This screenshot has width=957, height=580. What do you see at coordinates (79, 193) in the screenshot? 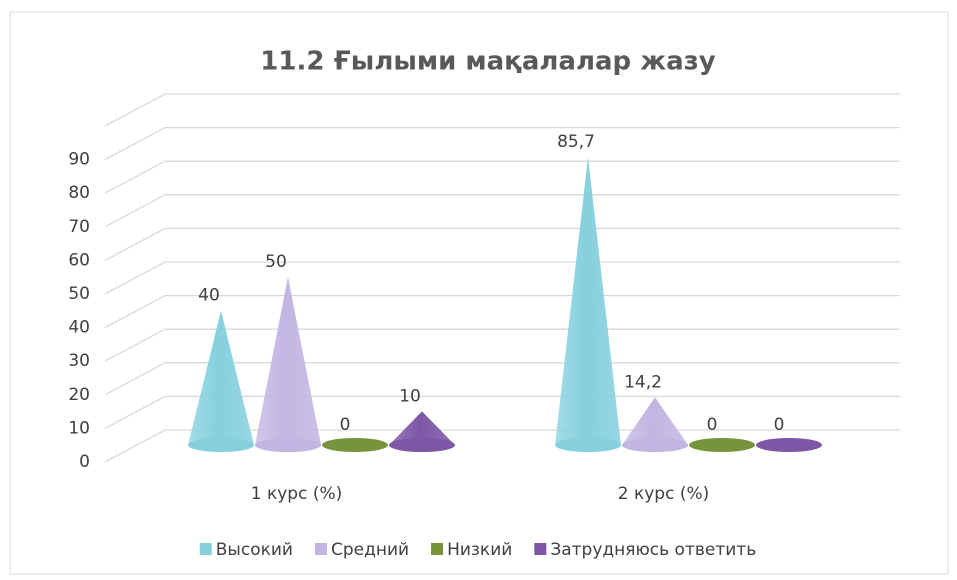
I see `y-tick-label: 80` at bounding box center [79, 193].